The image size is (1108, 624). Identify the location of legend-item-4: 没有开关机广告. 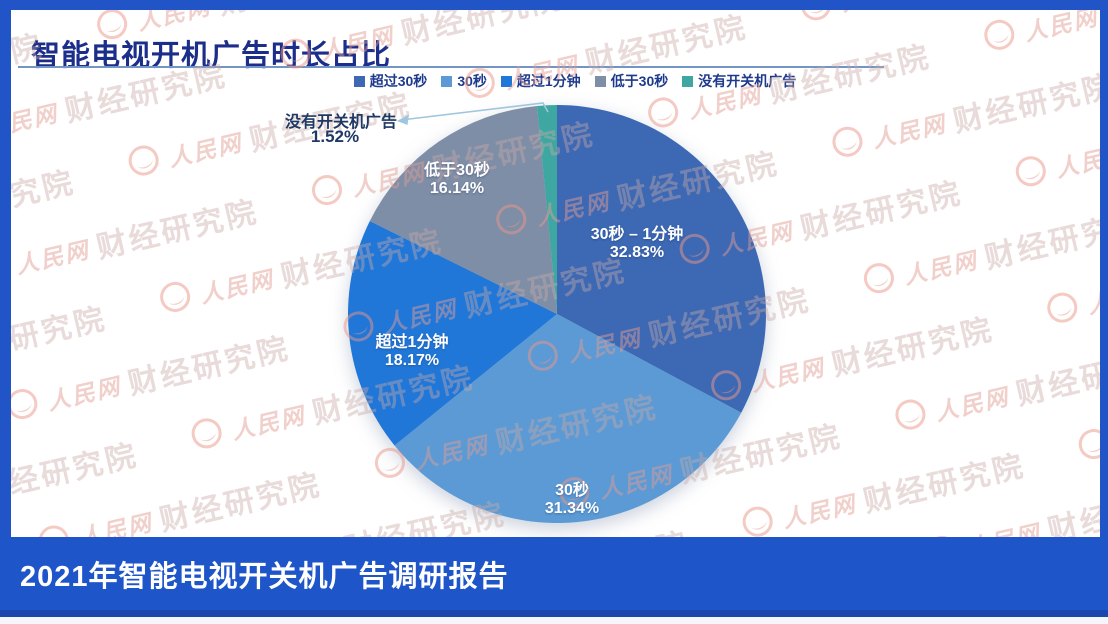
(739, 81).